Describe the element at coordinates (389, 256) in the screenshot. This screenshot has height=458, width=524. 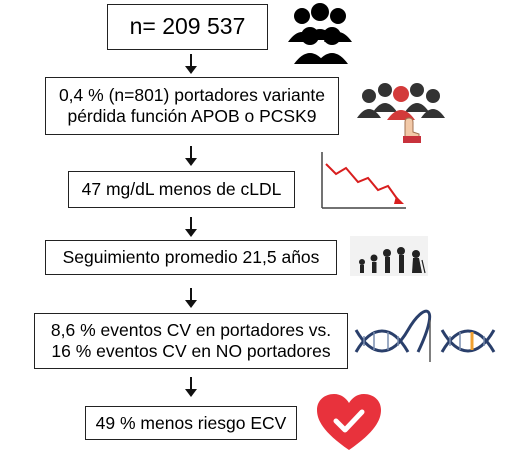
I see `aging-people-icon` at that location.